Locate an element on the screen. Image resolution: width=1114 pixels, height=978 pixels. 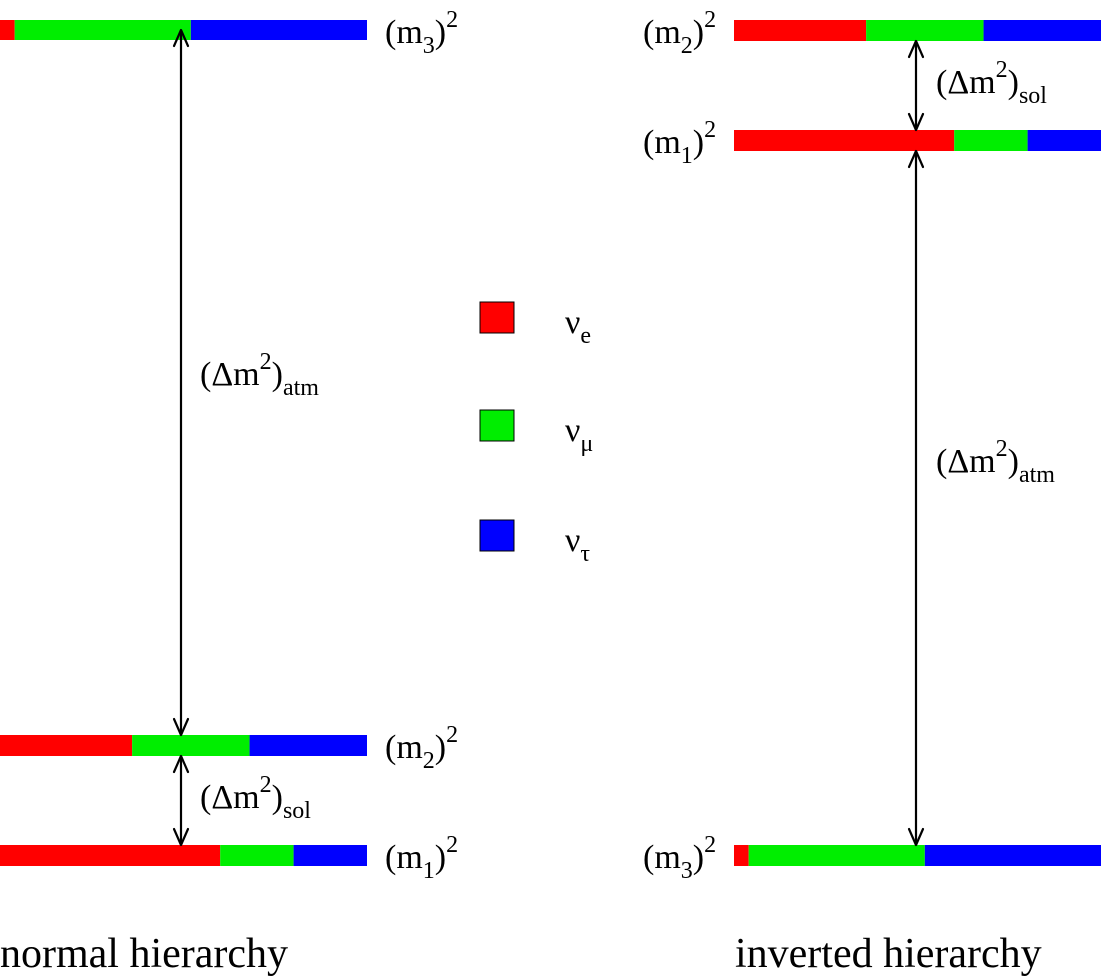
legend-item-nu-e: νe is located at coordinates (535, 325).